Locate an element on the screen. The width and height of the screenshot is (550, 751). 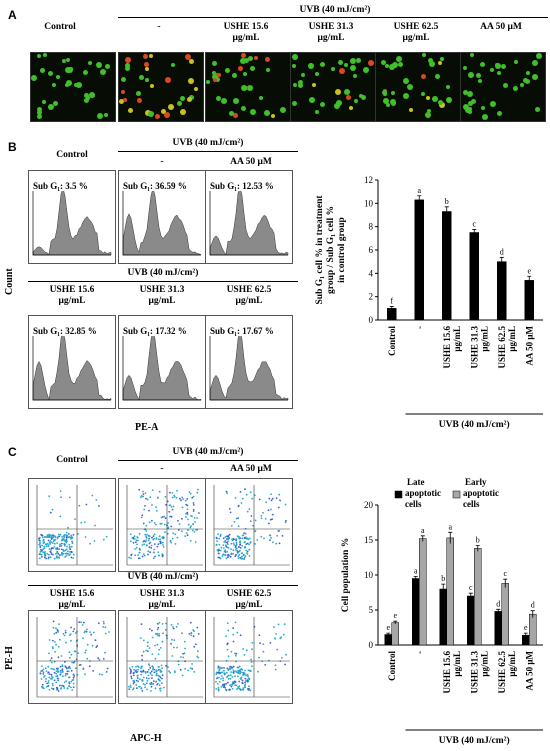
x-tick-label-line: Control is located at coordinates (392, 341).